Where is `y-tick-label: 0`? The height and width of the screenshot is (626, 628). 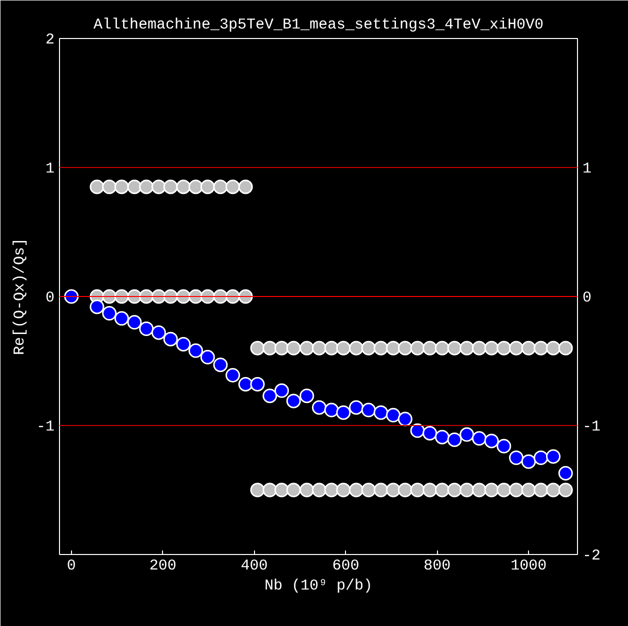
y-tick-label: 0 is located at coordinates (50, 298).